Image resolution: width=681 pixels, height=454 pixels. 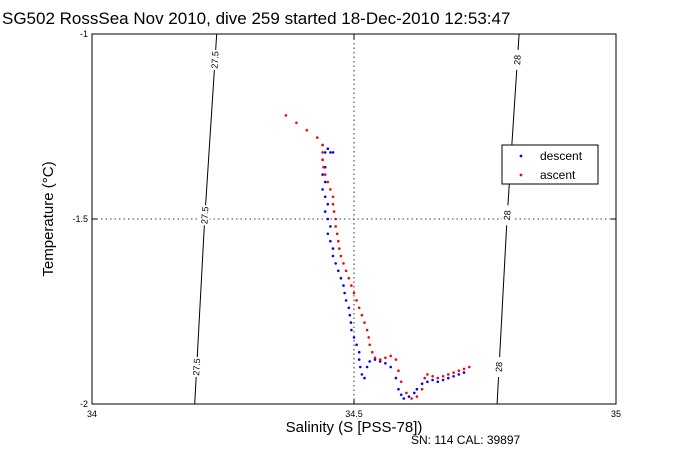 I want to click on isopycnal-label-1-2: 28, so click(x=499, y=367).